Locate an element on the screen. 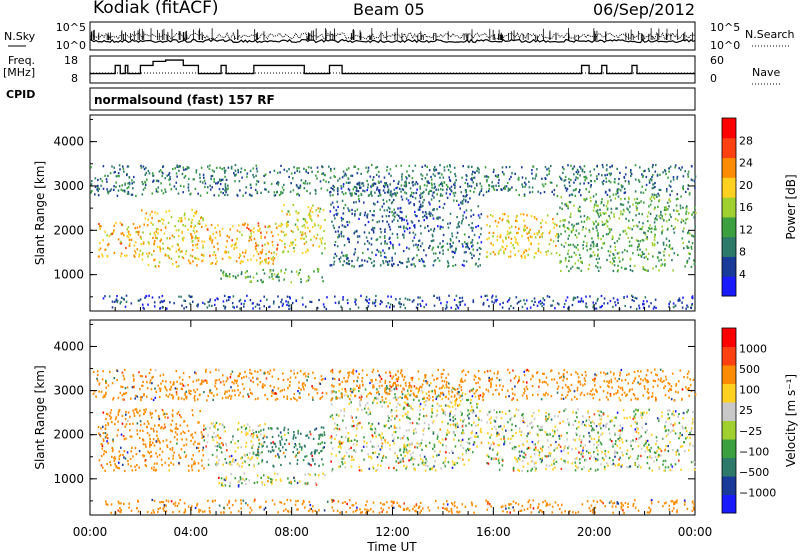 This screenshot has height=554, width=800. vel-cbar-label: Velocity [m s⁻¹] is located at coordinates (791, 420).